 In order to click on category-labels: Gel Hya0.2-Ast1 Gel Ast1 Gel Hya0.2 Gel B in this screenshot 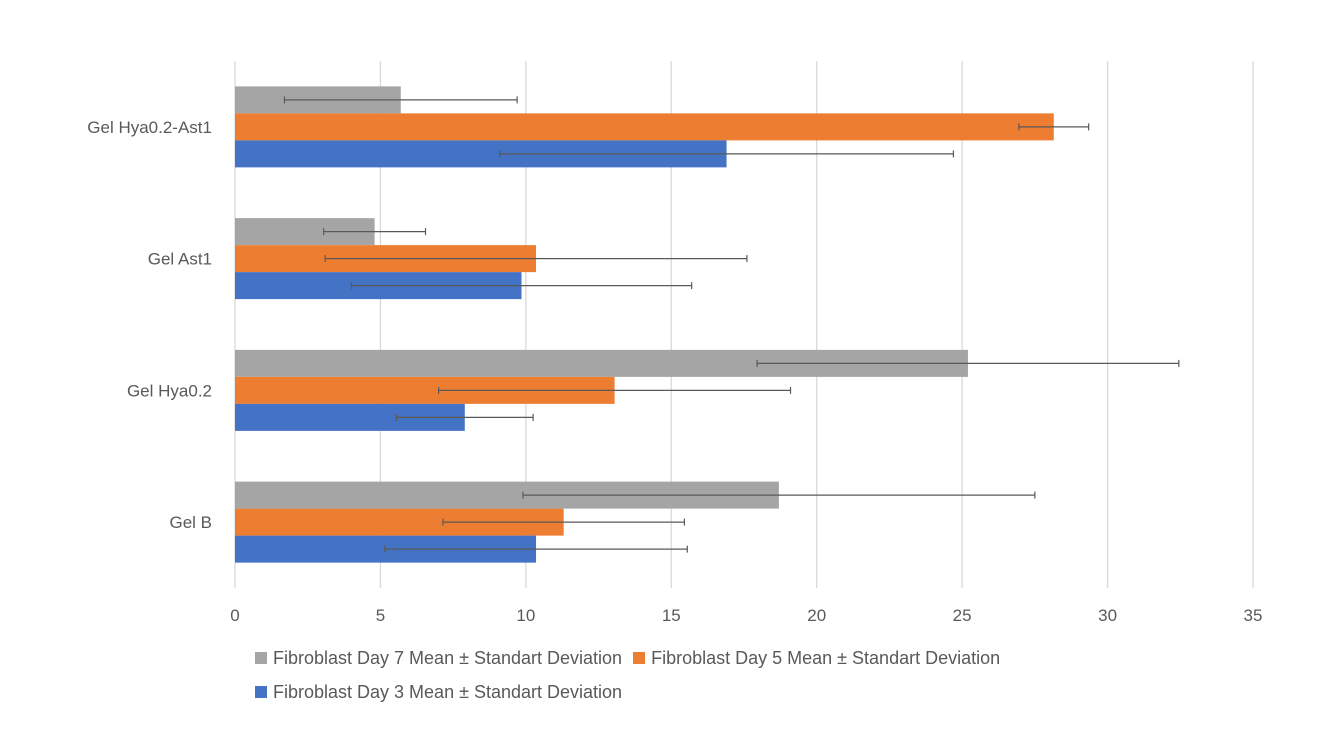, I will do `click(149, 325)`.